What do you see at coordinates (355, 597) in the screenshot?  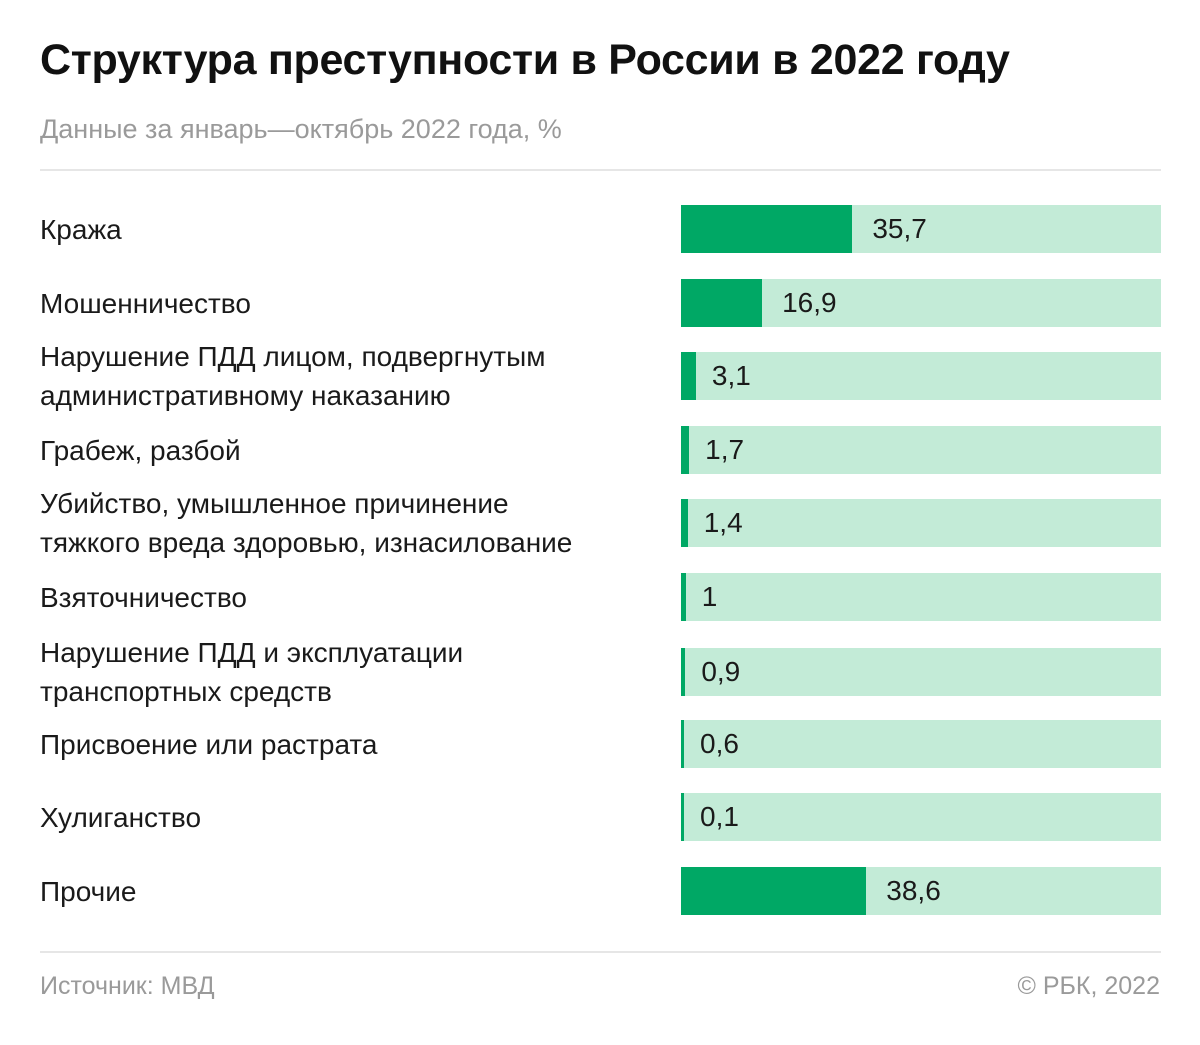 I see `category-label: Взяточничество` at bounding box center [355, 597].